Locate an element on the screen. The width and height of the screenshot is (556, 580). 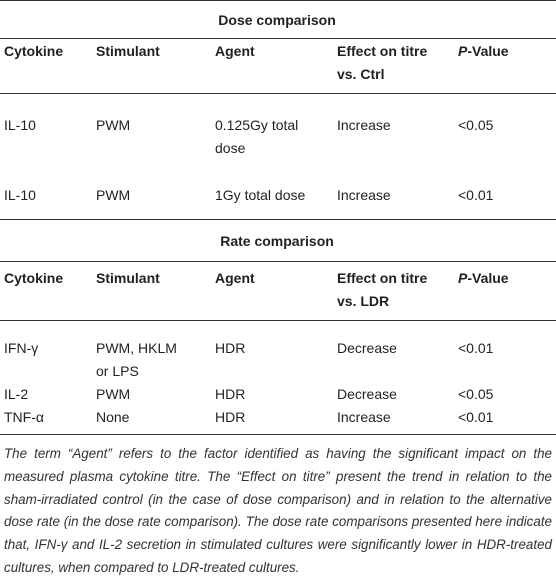
table-cell: PWM, HKLM or LPS is located at coordinates (136, 359).